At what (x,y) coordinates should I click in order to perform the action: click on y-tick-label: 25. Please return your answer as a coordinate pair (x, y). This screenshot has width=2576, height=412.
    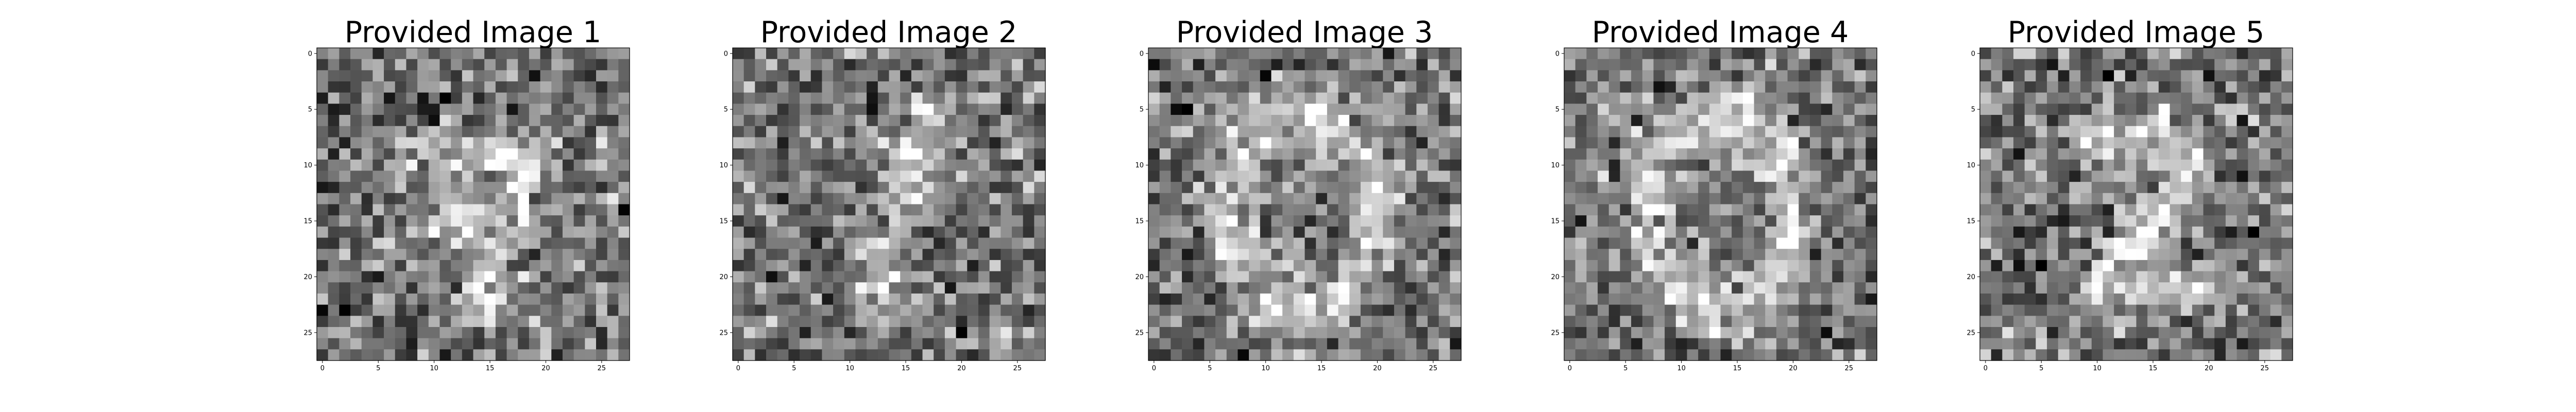
    Looking at the image, I should click on (1971, 333).